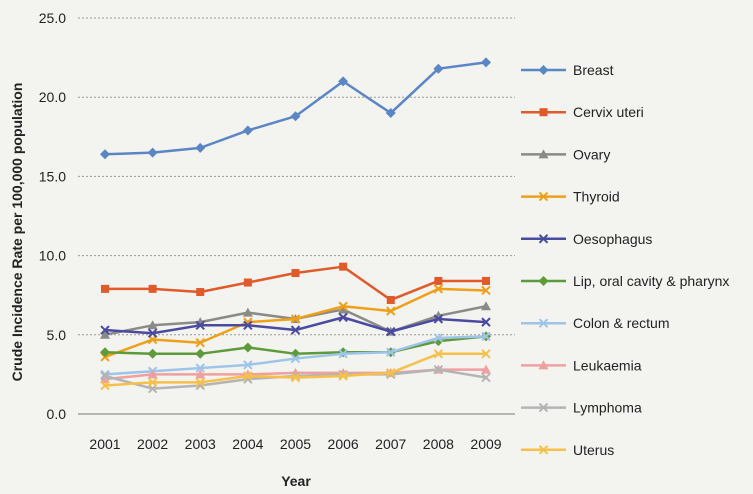  I want to click on legend-item-cervix-uteri: Cervix uteri, so click(582, 112).